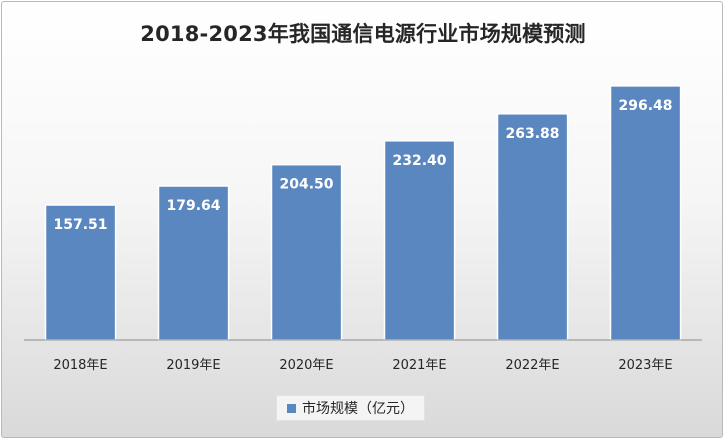 The width and height of the screenshot is (726, 441). What do you see at coordinates (532, 134) in the screenshot?
I see `data-label: 263.88` at bounding box center [532, 134].